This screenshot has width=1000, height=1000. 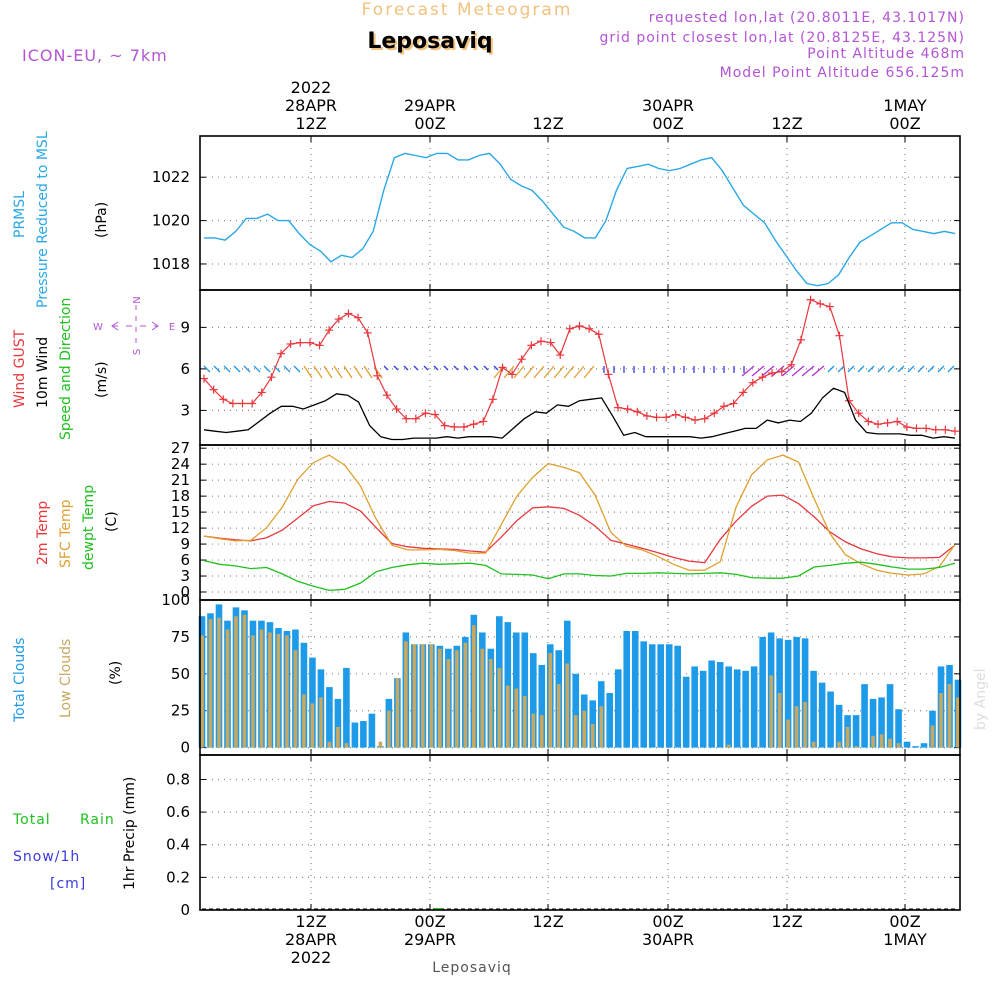 I want to click on wind-label: 10m Wind, so click(x=43, y=372).